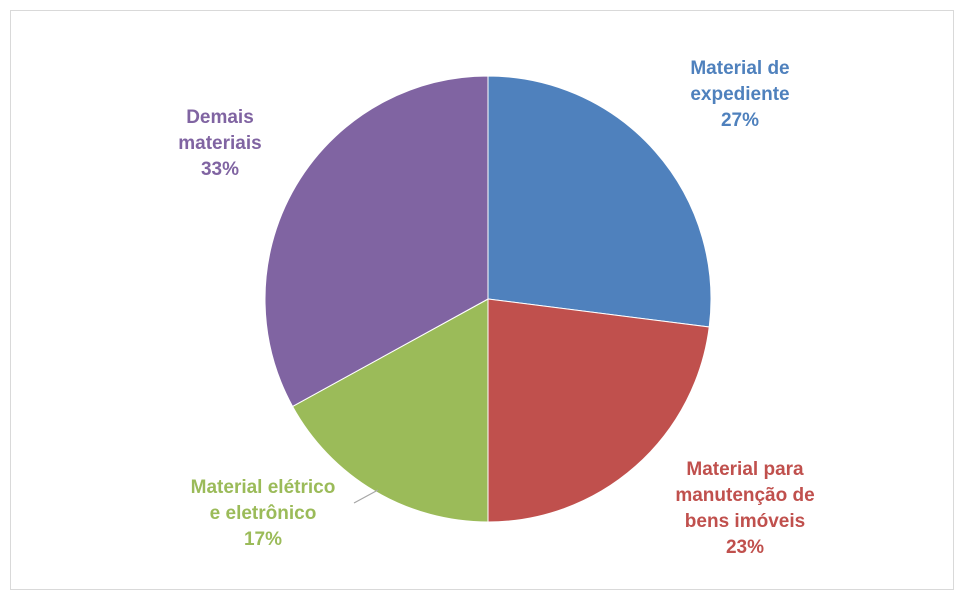 The image size is (956, 590). What do you see at coordinates (745, 521) in the screenshot?
I see `slice-name-line: bens imóveis` at bounding box center [745, 521].